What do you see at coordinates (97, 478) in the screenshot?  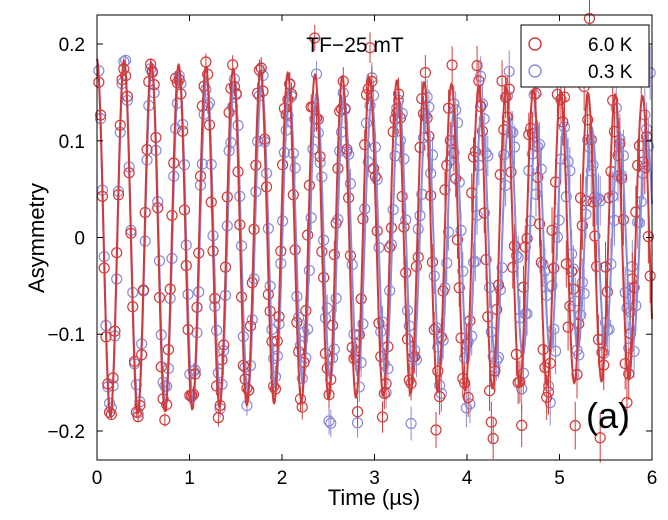 I see `x-tick-label: 0` at bounding box center [97, 478].